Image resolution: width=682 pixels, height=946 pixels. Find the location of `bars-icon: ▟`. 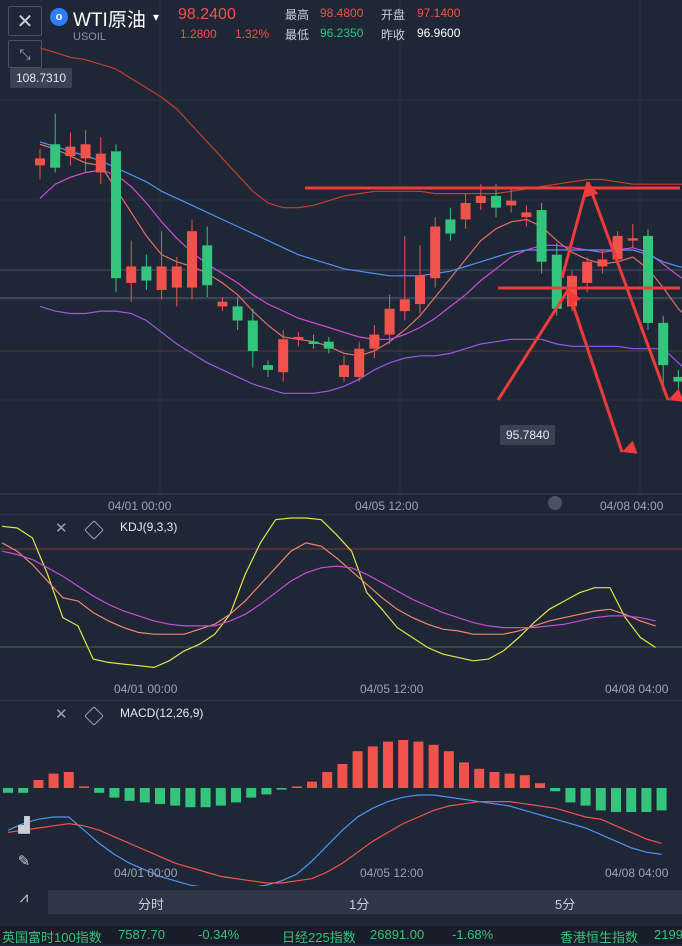

bars-icon: ▟ is located at coordinates (24, 825).